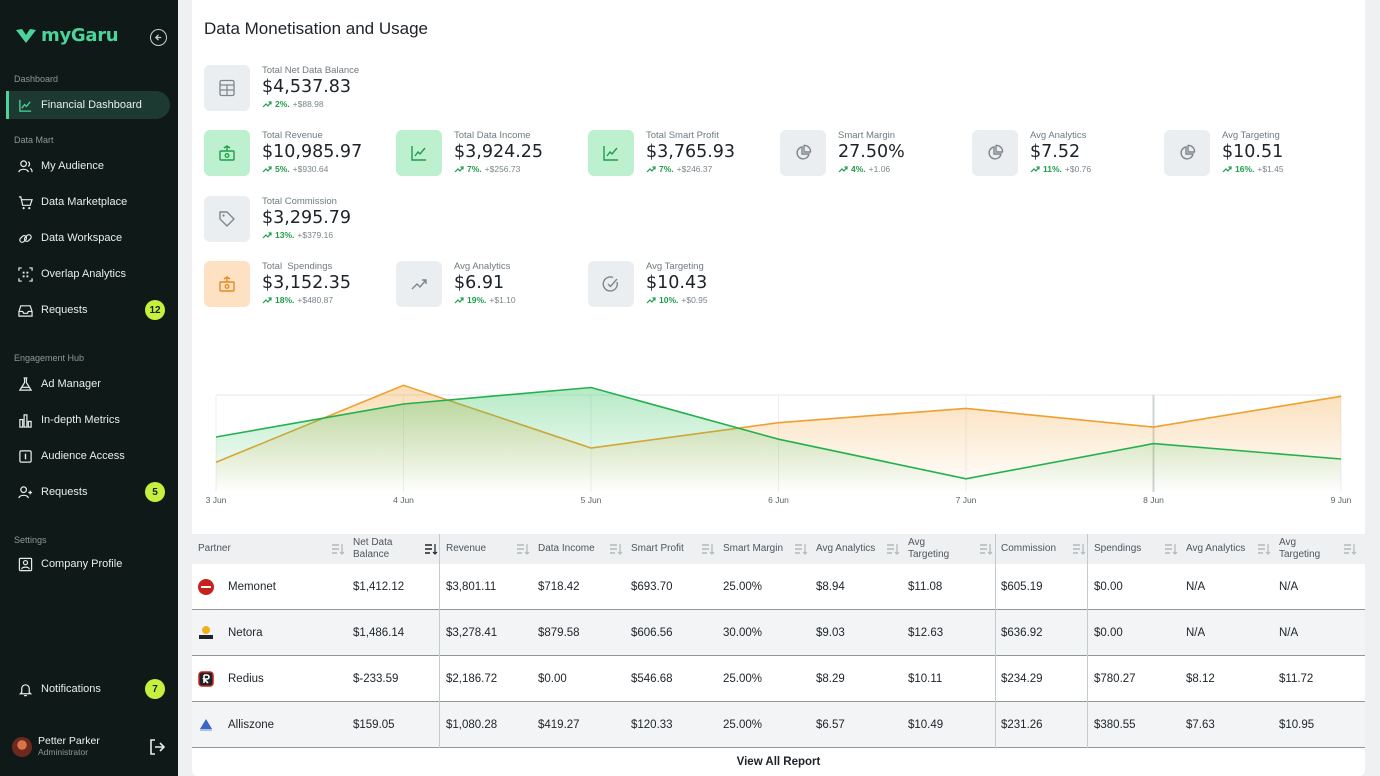 This screenshot has width=1380, height=776. Describe the element at coordinates (871, 152) in the screenshot. I see `stat-value: 27.50%` at that location.